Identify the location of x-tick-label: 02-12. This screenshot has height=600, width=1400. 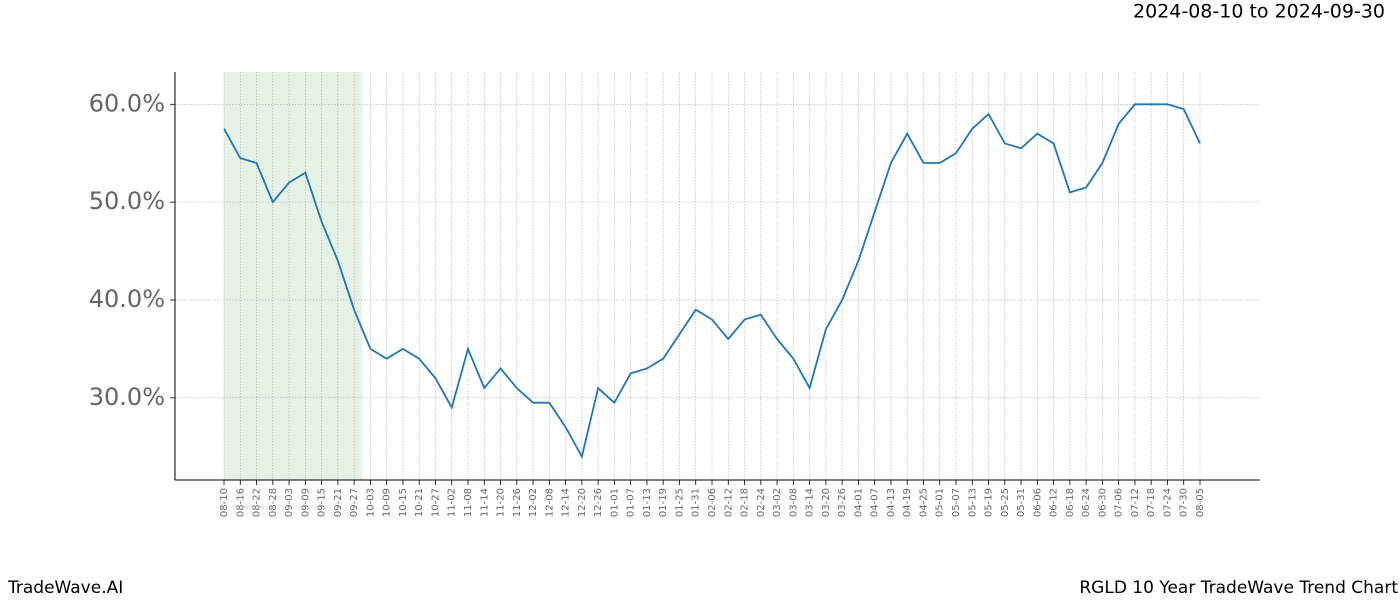
(728, 502).